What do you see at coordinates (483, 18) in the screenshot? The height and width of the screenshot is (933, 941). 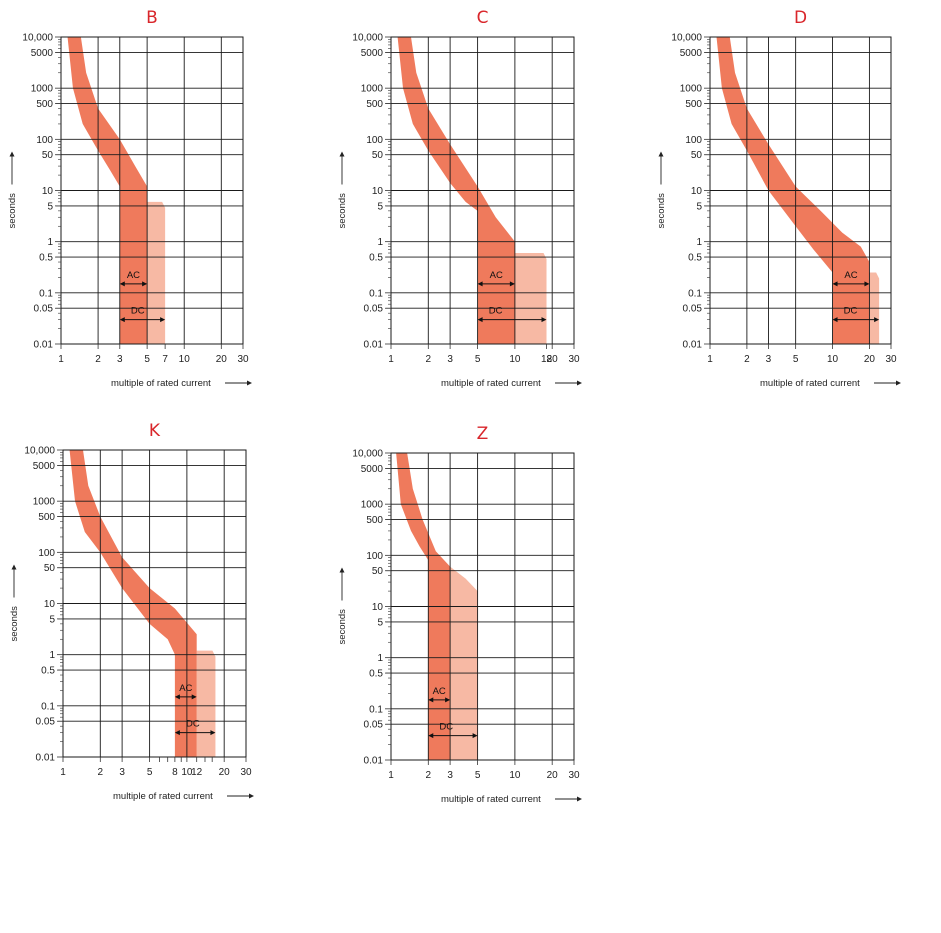 I see `chart-title: C` at bounding box center [483, 18].